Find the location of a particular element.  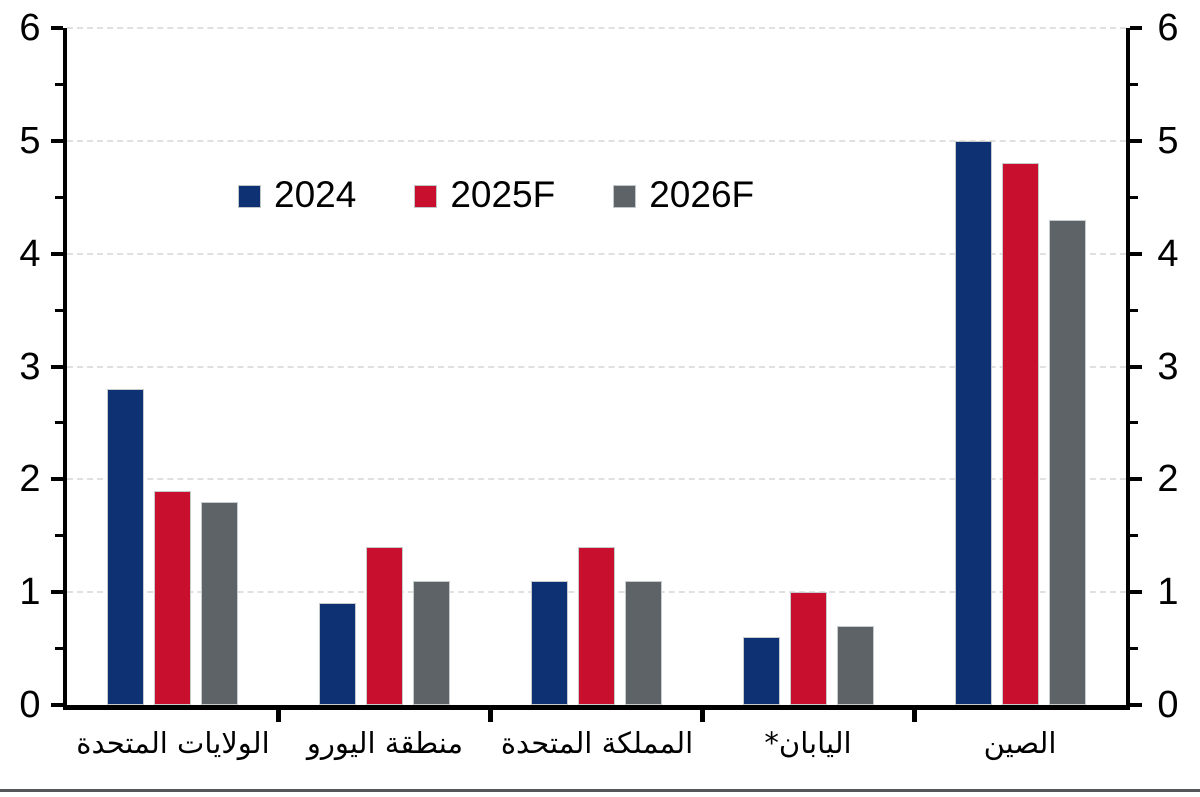

y-tick-label-left-2: 2 is located at coordinates (30, 479).